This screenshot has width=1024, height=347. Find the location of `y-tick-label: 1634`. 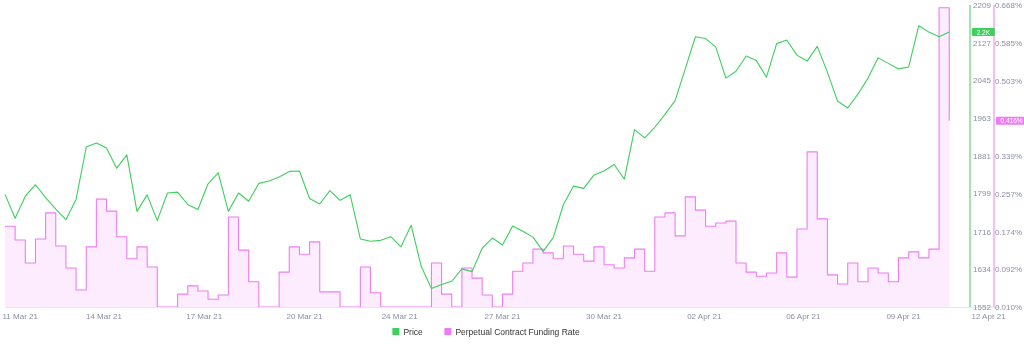

y-tick-label: 1634 is located at coordinates (982, 270).